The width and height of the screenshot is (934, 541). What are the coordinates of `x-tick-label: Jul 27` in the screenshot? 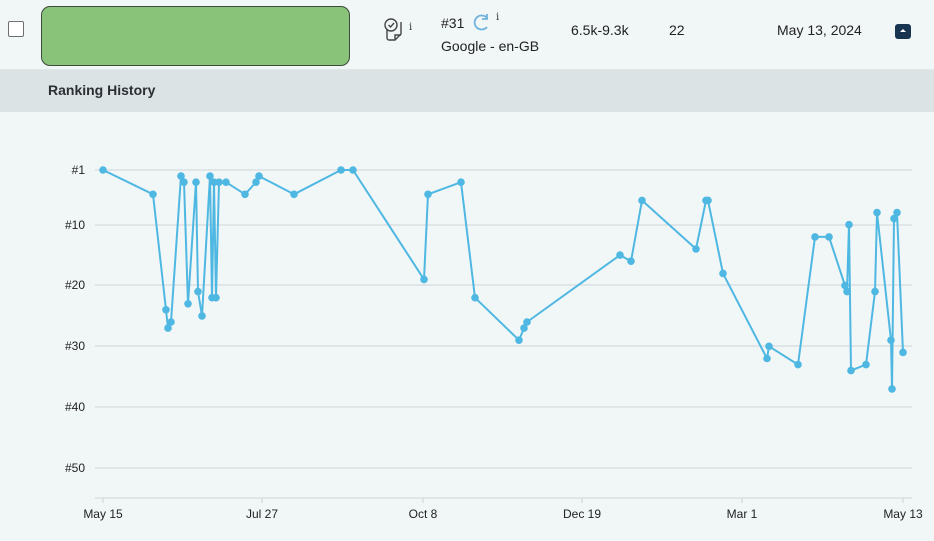 It's located at (262, 514).